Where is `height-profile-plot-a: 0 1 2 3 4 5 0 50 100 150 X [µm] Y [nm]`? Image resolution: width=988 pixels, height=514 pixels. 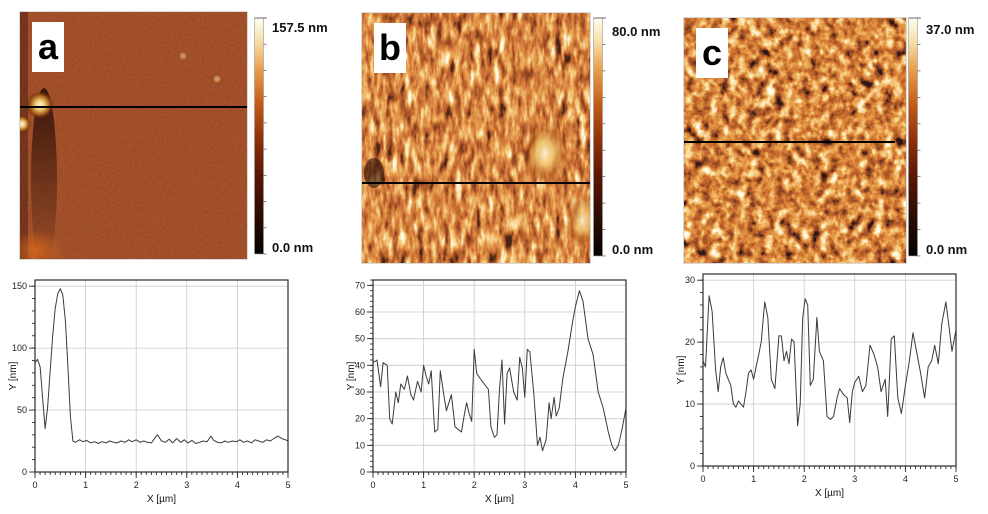 height-profile-plot-a: 0 1 2 3 4 5 0 50 100 150 X [µm] Y [nm] is located at coordinates (154, 392).